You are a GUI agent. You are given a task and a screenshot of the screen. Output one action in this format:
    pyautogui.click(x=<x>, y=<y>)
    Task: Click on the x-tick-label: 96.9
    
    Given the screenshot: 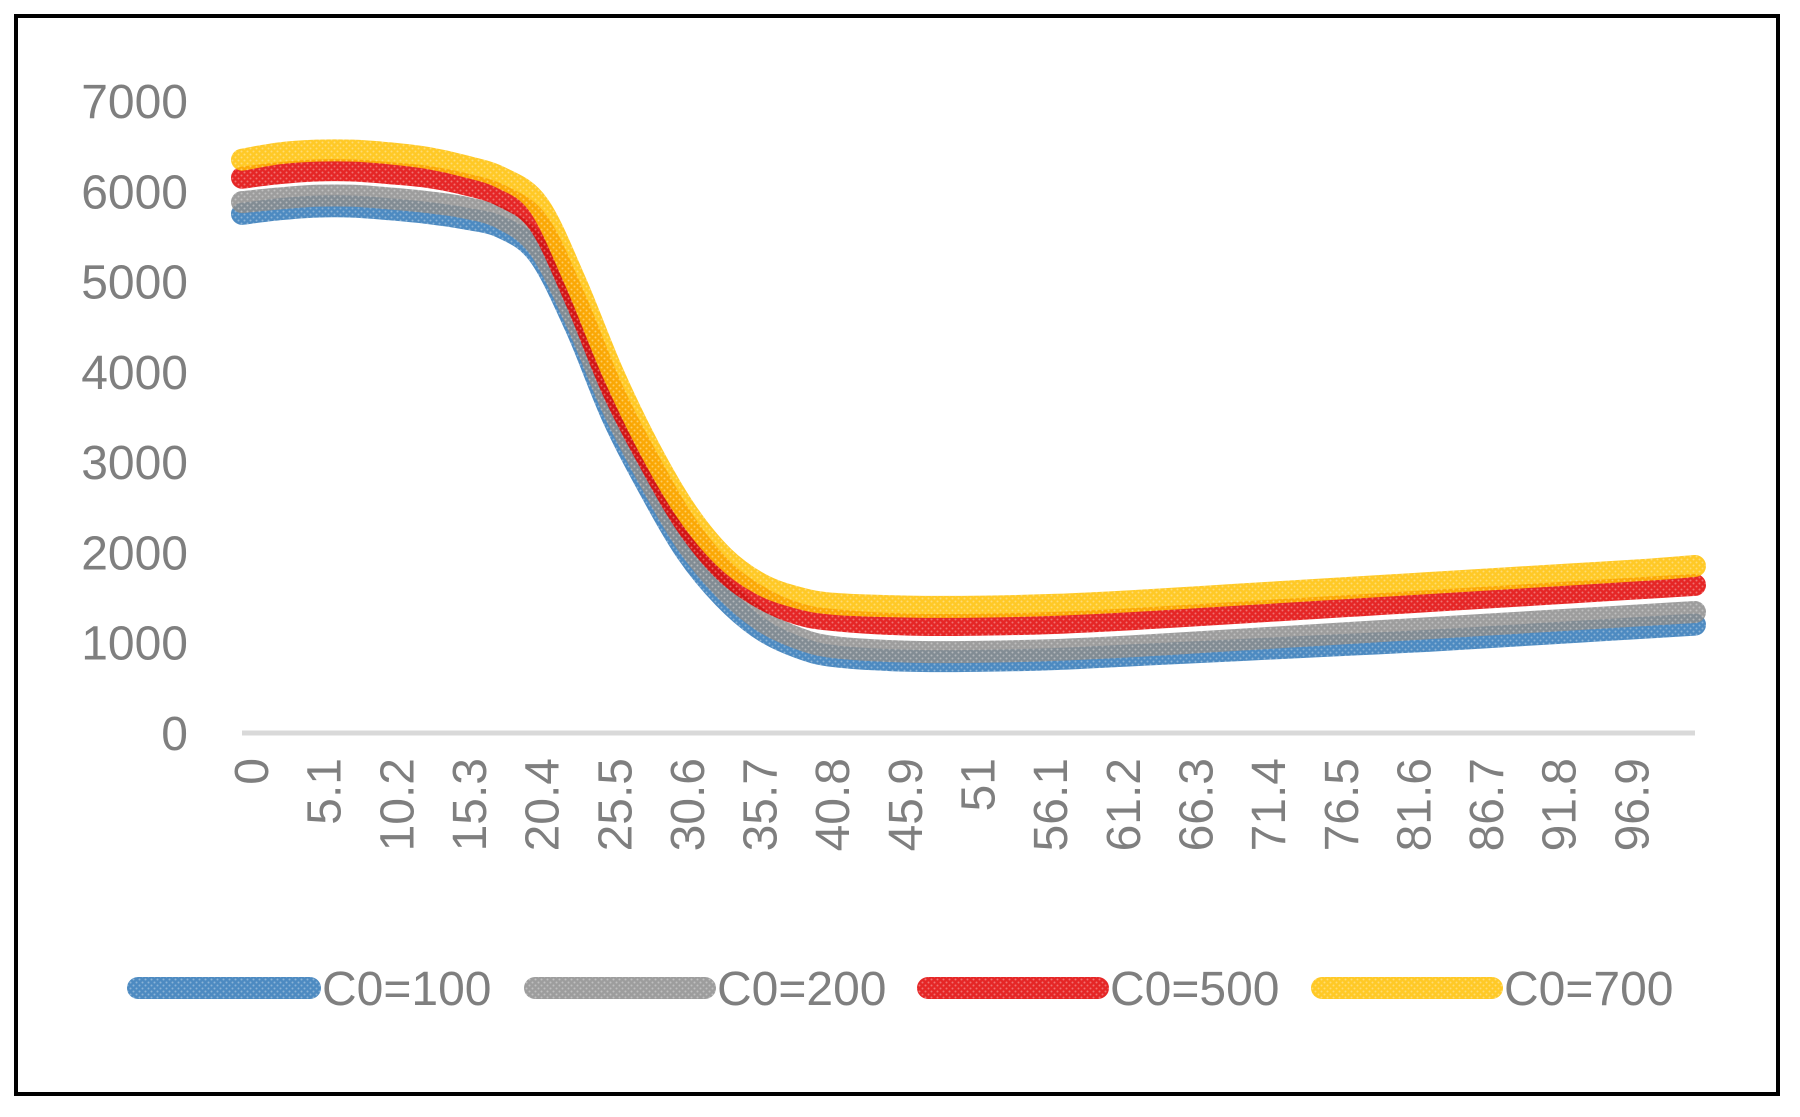 What is the action you would take?
    pyautogui.click(x=1632, y=804)
    